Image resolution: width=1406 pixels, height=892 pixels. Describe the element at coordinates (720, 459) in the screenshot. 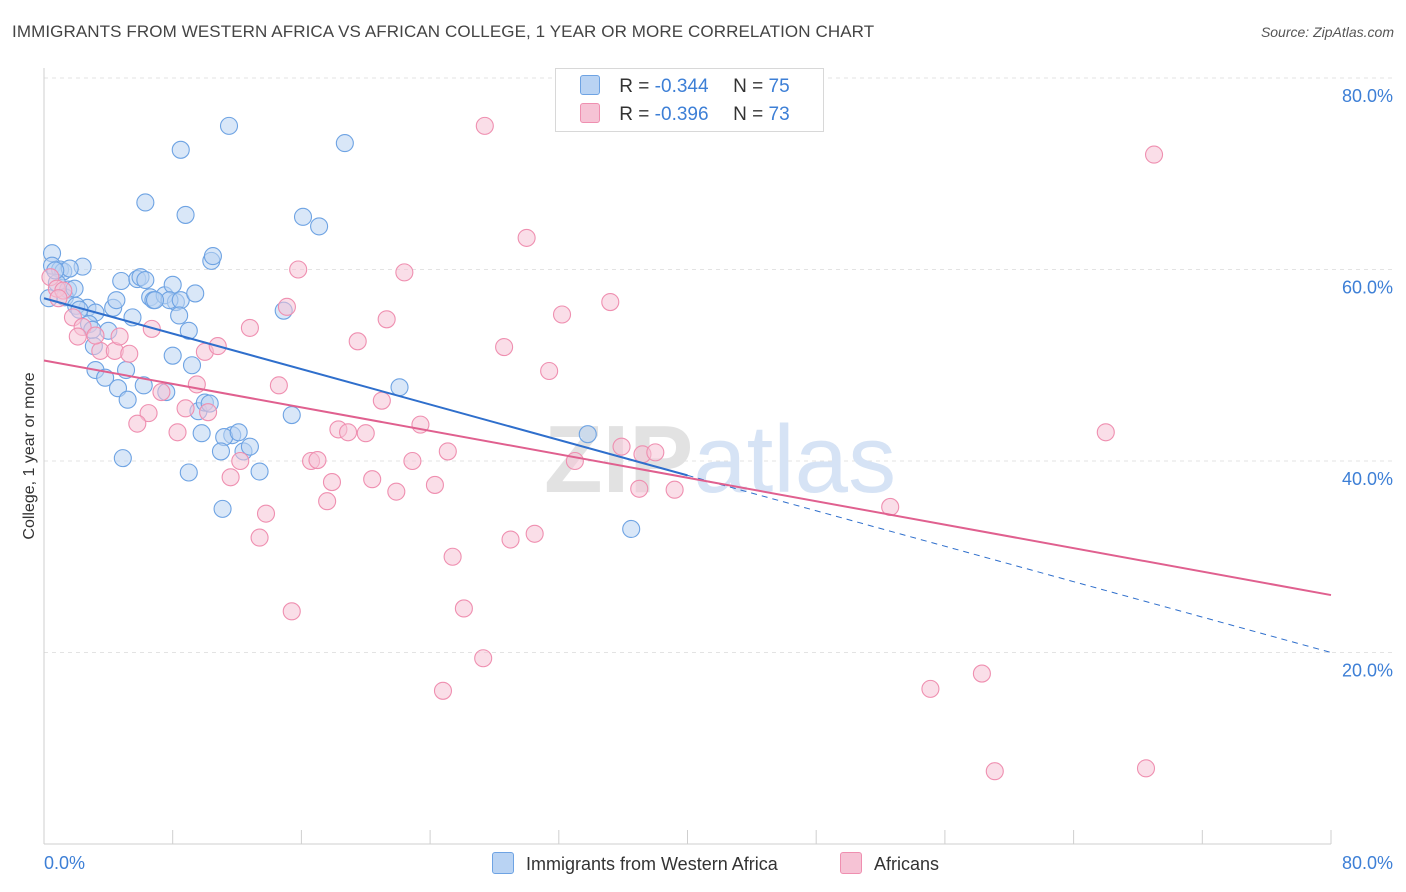

I see `watermark: ZIPatlas` at that location.